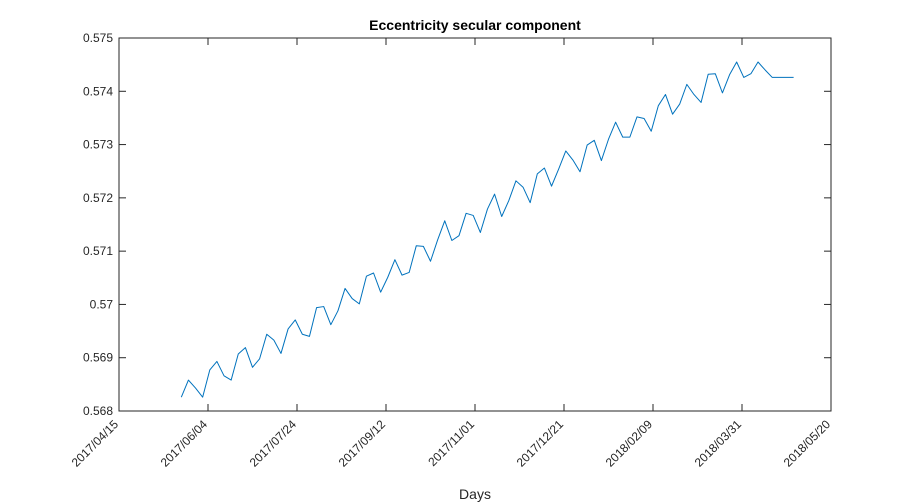 The width and height of the screenshot is (919, 504). What do you see at coordinates (95, 443) in the screenshot?
I see `x-tick-label: 2017/04/15` at bounding box center [95, 443].